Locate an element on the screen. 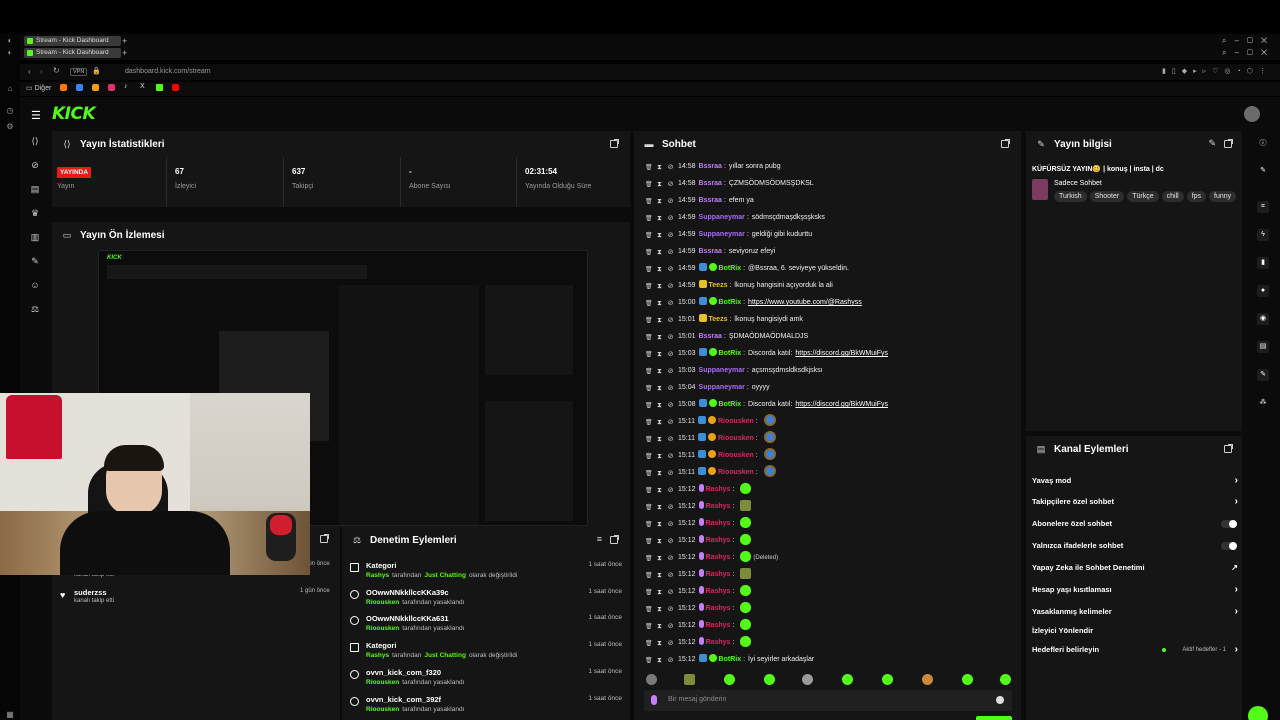 This screenshot has width=1280, height=720. channel-action-row: Hesap yaşı kısıtlaması › is located at coordinates (1136, 590).